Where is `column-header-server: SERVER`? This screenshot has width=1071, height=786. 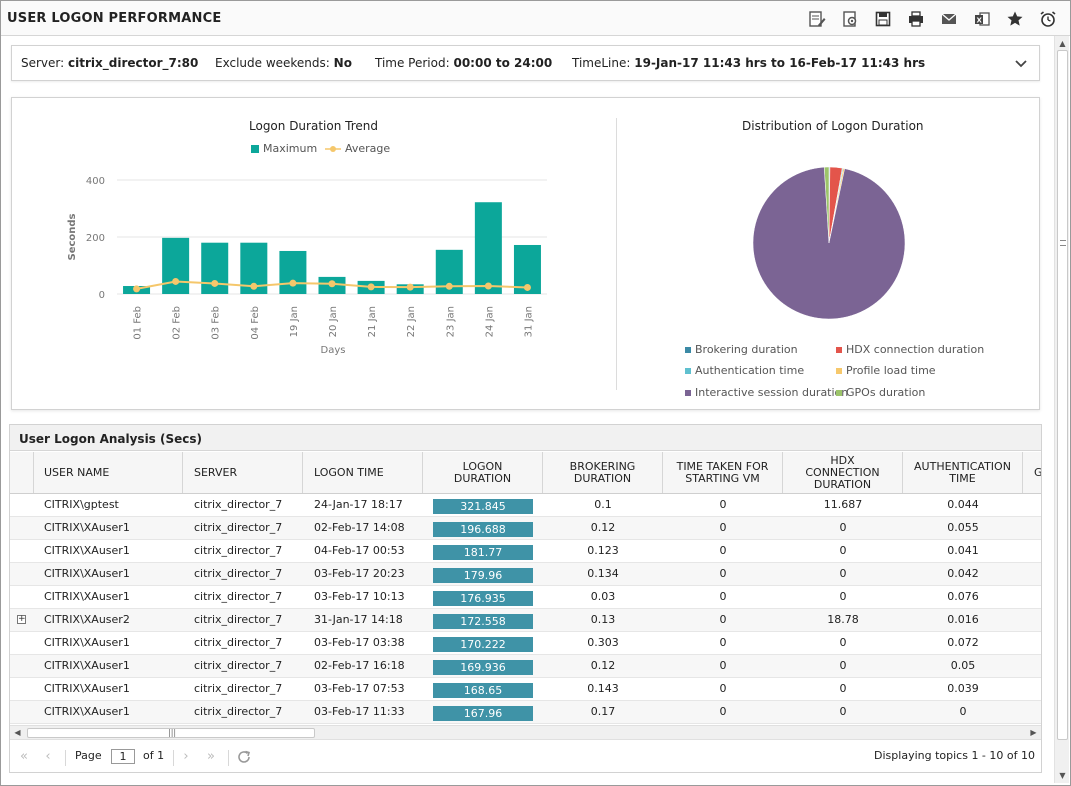
column-header-server: SERVER is located at coordinates (243, 472).